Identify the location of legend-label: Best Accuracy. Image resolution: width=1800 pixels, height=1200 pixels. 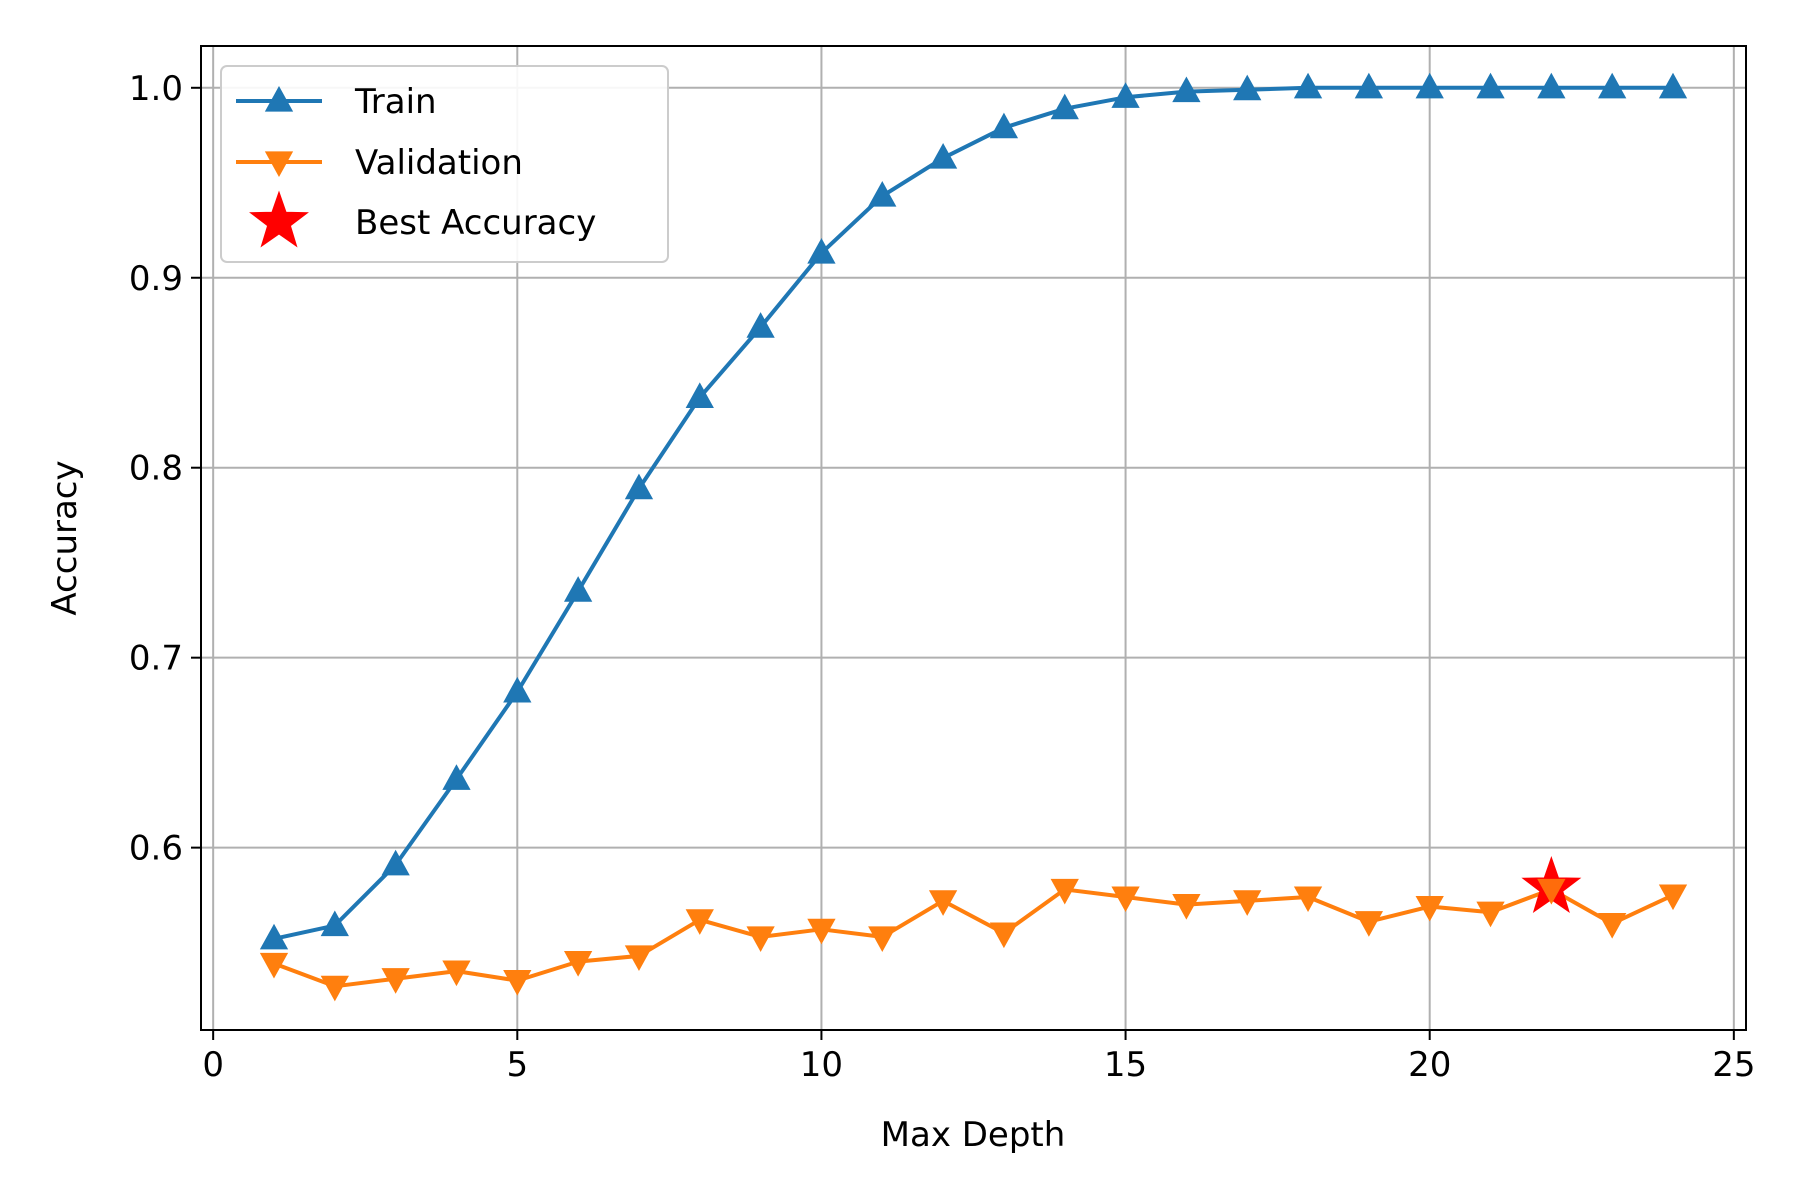
(475, 223).